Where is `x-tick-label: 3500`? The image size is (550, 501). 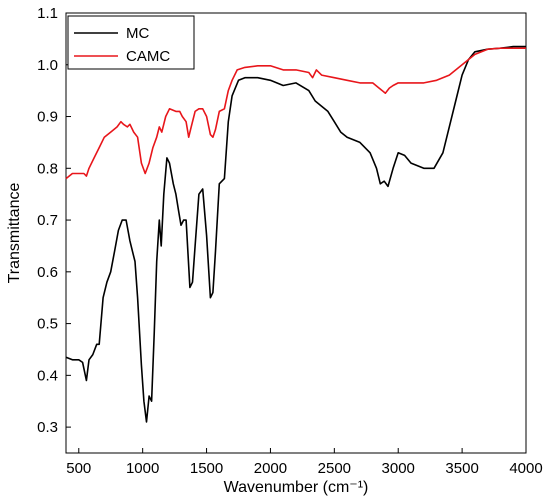 x-tick-label: 3500 is located at coordinates (461, 468).